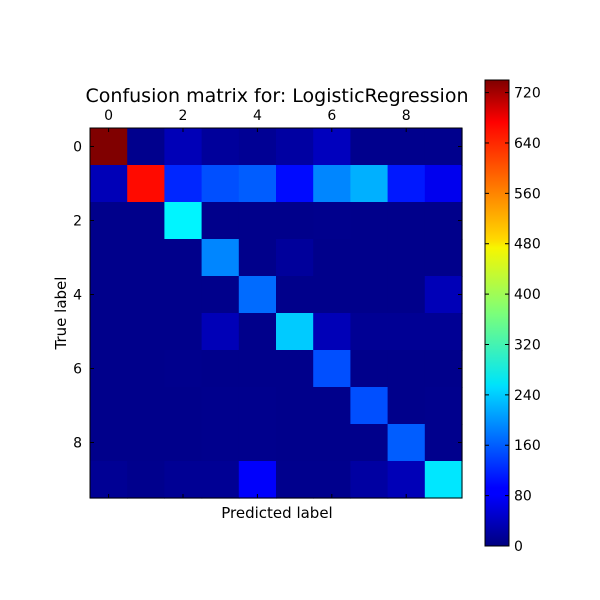 The width and height of the screenshot is (600, 600). I want to click on colorbar-tick-label: 240, so click(527, 396).